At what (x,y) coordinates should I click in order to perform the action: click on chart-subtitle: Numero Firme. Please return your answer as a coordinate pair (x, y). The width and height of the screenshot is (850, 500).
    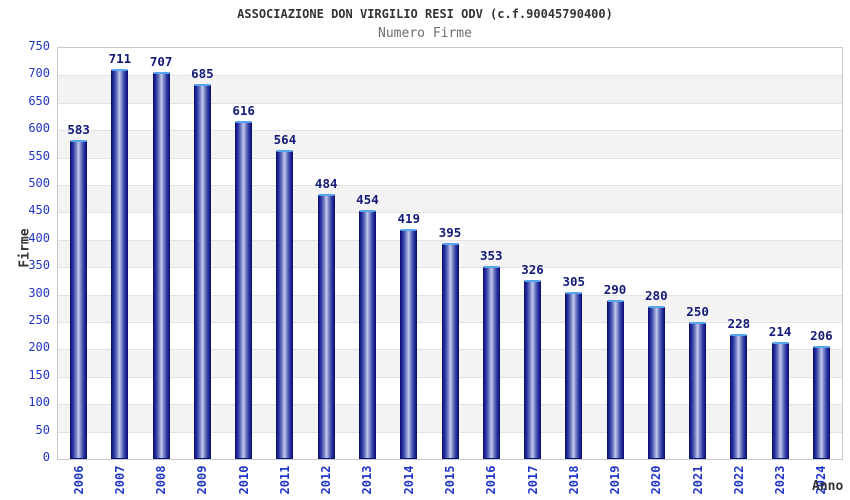
    Looking at the image, I should click on (425, 33).